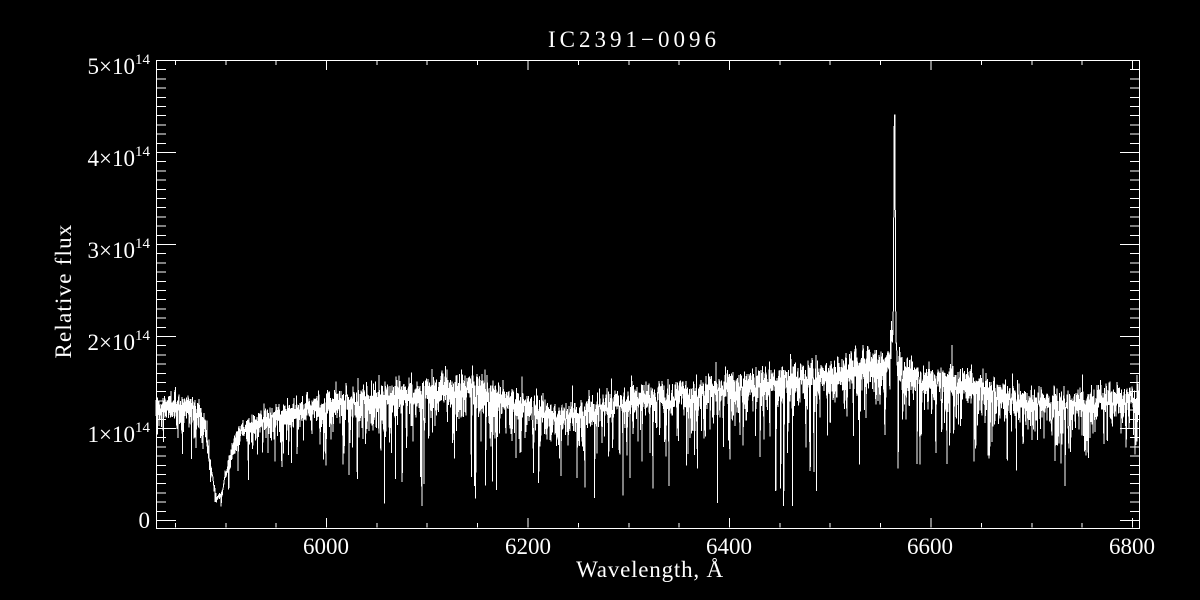 This screenshot has width=1200, height=600. Describe the element at coordinates (930, 546) in the screenshot. I see `svg-text: 6600` at that location.